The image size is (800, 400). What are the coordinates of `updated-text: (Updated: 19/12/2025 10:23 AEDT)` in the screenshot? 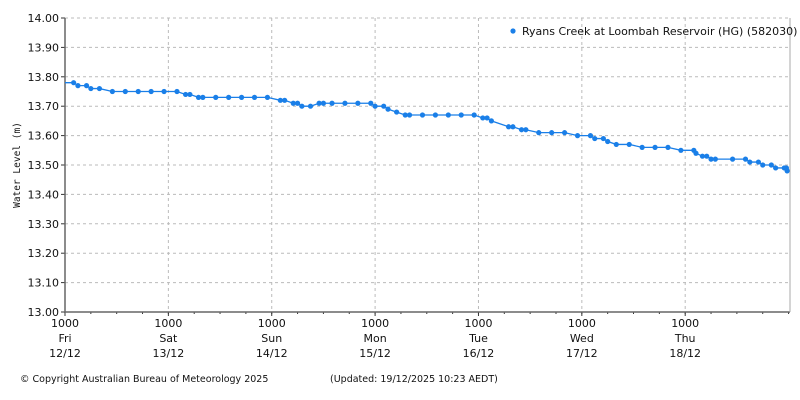 It's located at (414, 379).